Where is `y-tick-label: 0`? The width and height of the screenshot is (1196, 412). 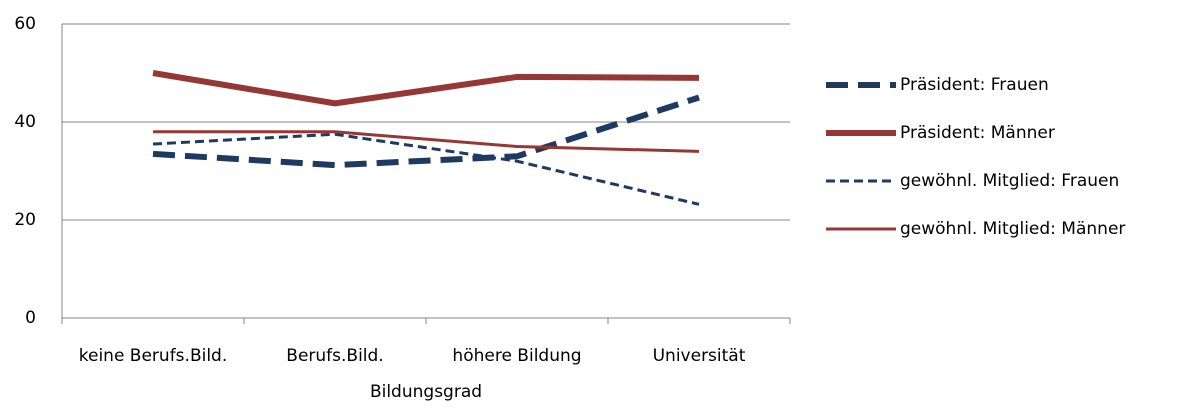
y-tick-label: 0 is located at coordinates (30, 318).